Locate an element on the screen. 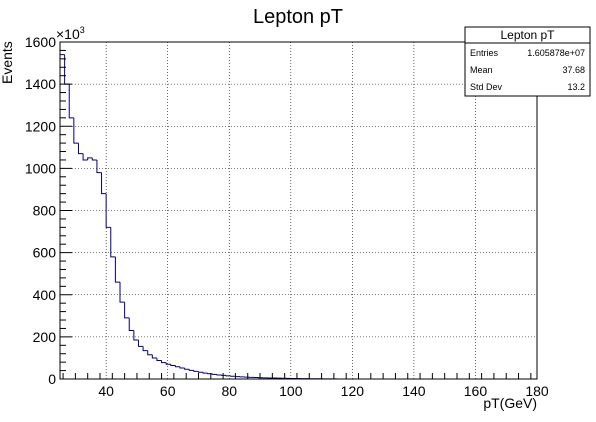 The image size is (596, 422). x-axis-label: pT(GeV) is located at coordinates (510, 403).